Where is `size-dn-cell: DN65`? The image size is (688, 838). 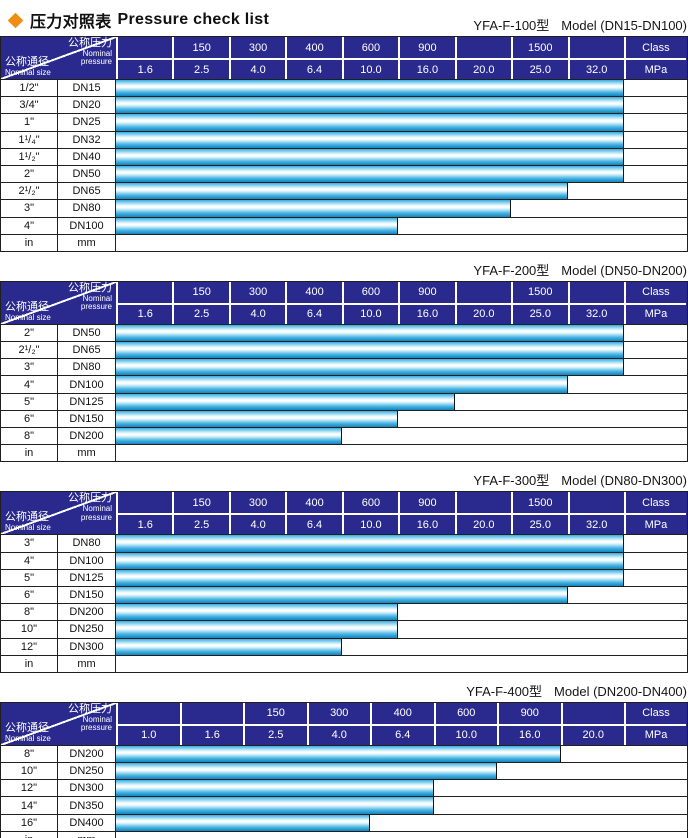
size-dn-cell: DN65 is located at coordinates (87, 191).